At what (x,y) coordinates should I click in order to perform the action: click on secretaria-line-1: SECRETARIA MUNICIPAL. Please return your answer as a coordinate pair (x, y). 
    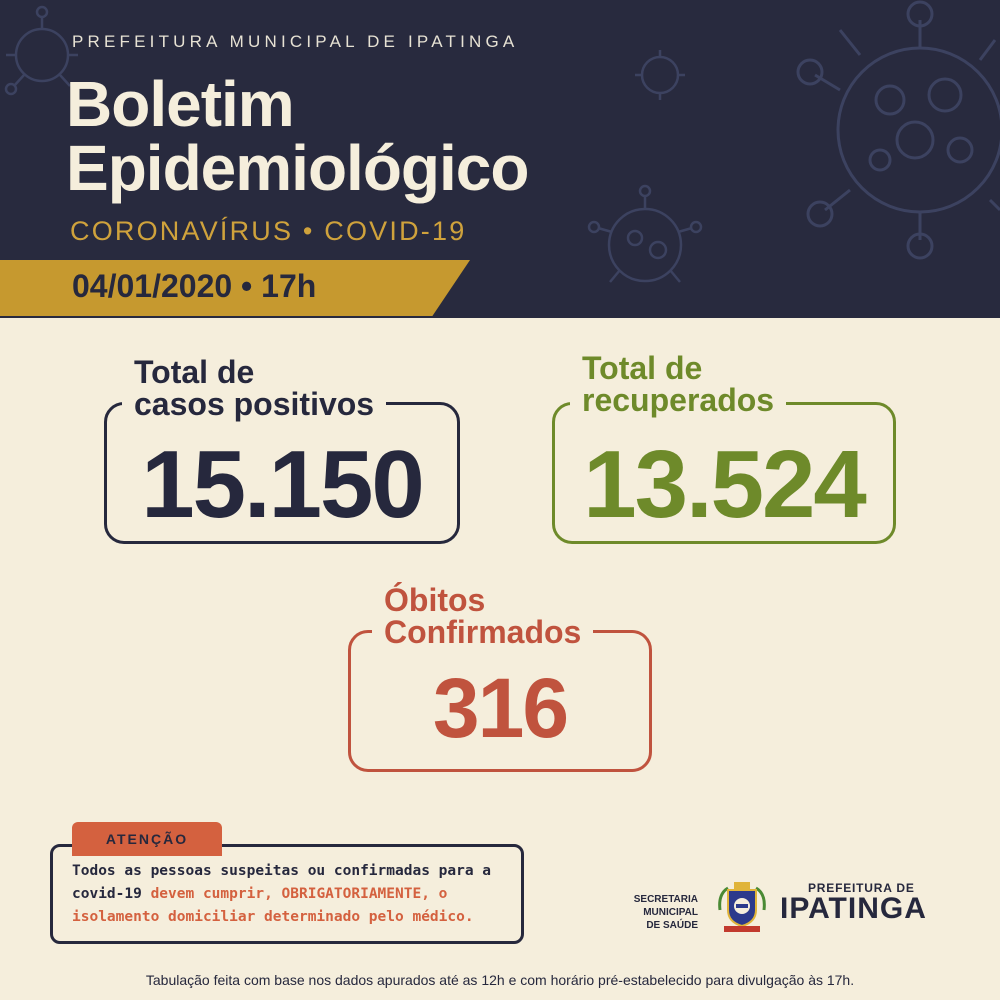
    Looking at the image, I should click on (665, 906).